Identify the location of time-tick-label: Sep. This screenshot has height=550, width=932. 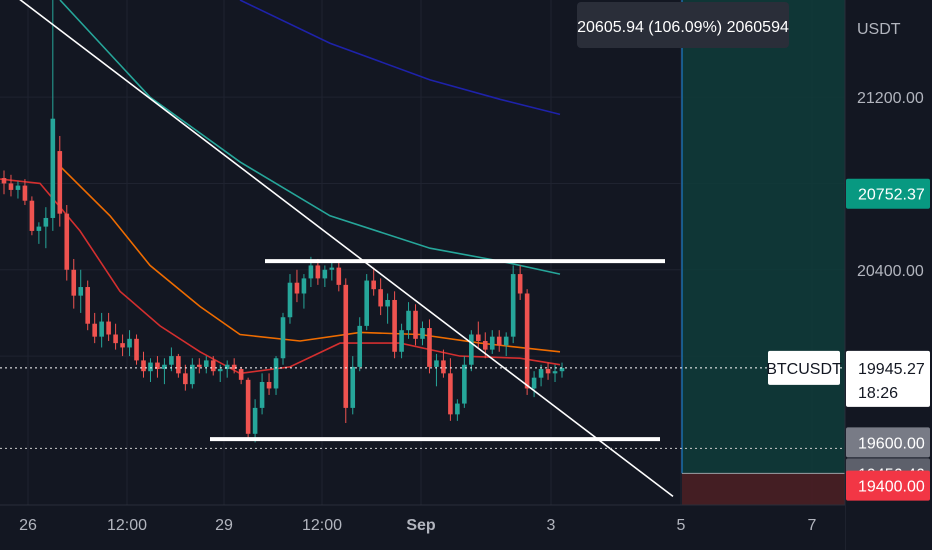
(421, 525).